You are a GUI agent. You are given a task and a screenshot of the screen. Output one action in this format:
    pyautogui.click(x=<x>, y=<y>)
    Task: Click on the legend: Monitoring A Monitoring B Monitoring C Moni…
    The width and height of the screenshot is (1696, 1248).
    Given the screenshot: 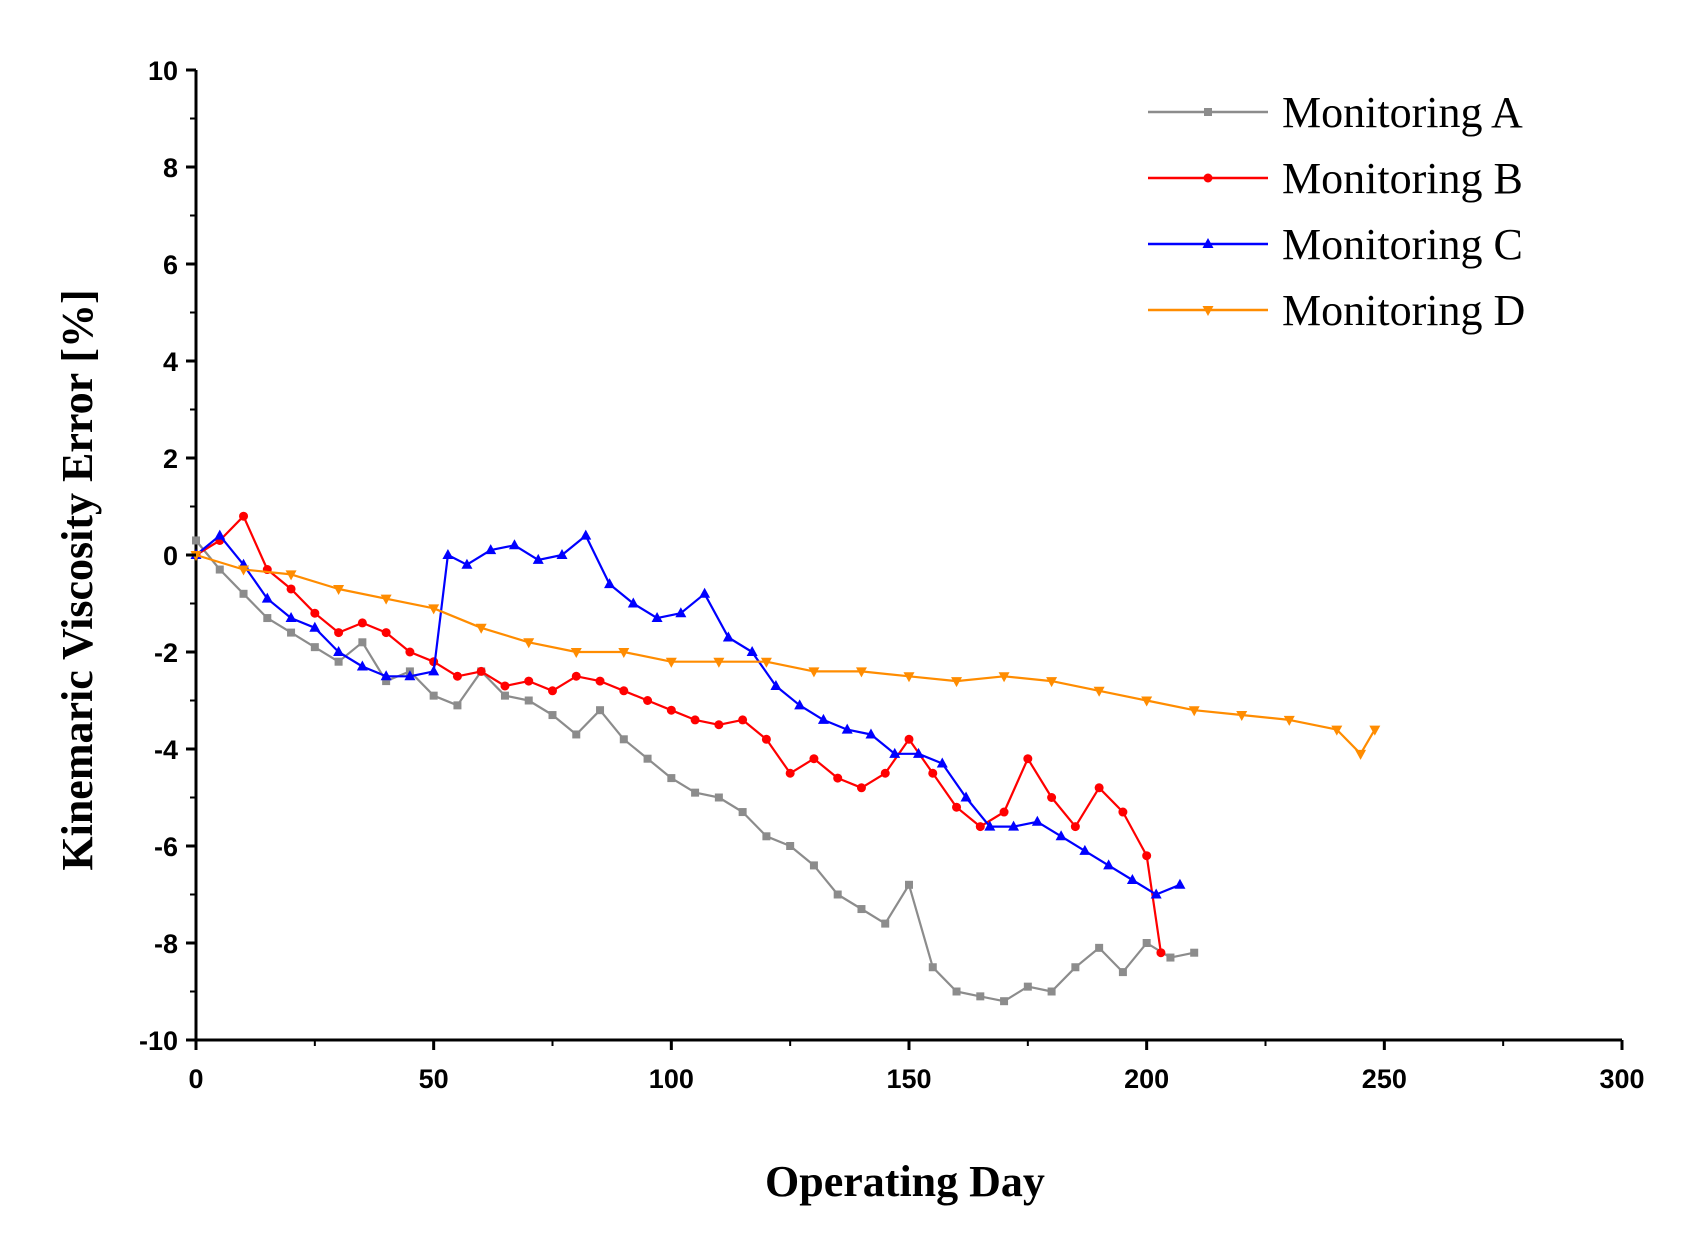 What is the action you would take?
    pyautogui.click(x=1336, y=211)
    